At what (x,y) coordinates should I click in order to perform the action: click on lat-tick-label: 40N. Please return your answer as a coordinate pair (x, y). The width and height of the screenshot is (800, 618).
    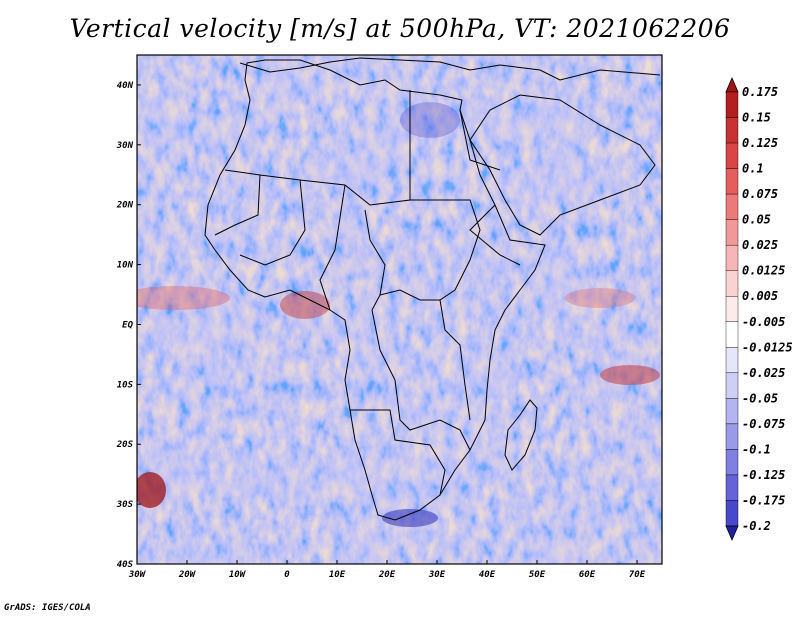
    Looking at the image, I should click on (125, 86).